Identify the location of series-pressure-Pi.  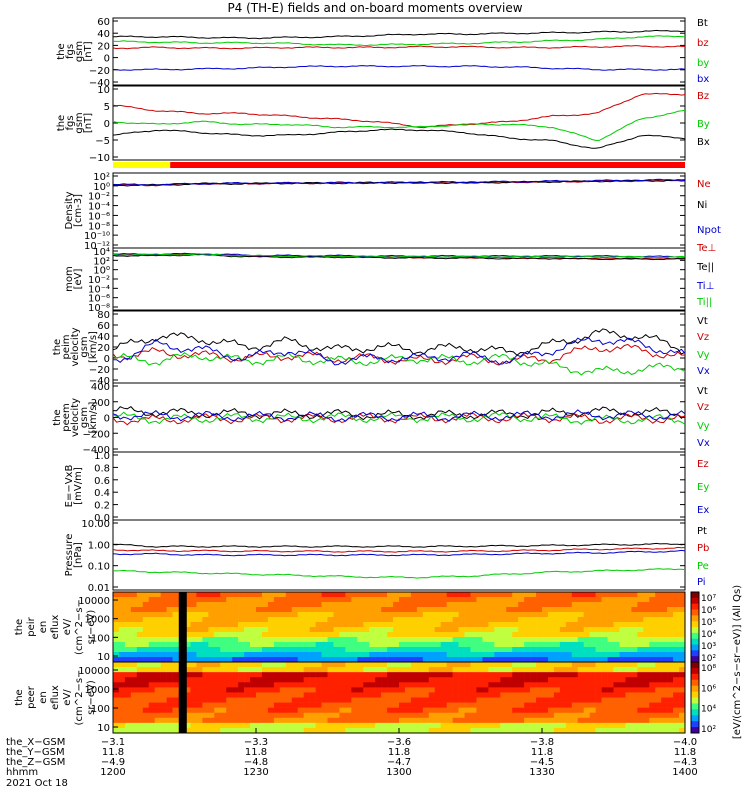
(399, 553).